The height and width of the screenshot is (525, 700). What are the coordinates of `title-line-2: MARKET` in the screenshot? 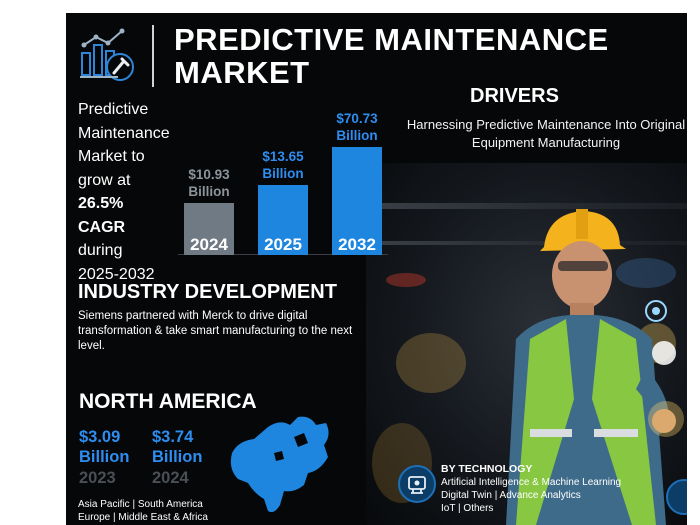 It's located at (242, 72).